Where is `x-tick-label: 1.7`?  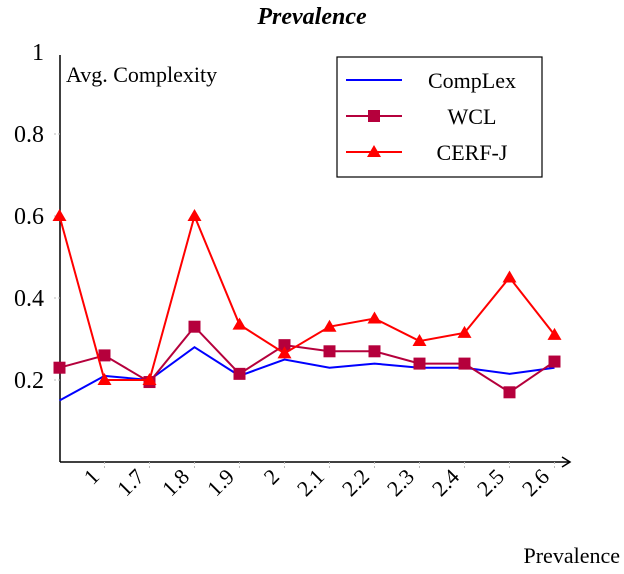 x-tick-label: 1.7 is located at coordinates (130, 482).